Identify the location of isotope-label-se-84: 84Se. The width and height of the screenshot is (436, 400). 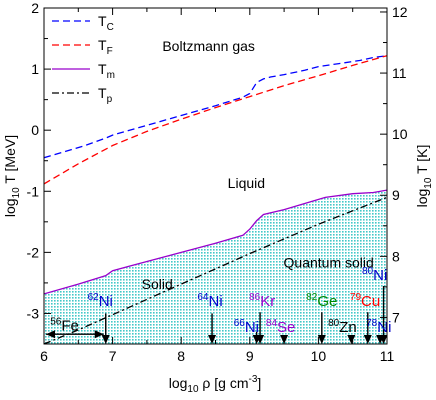
(280, 327).